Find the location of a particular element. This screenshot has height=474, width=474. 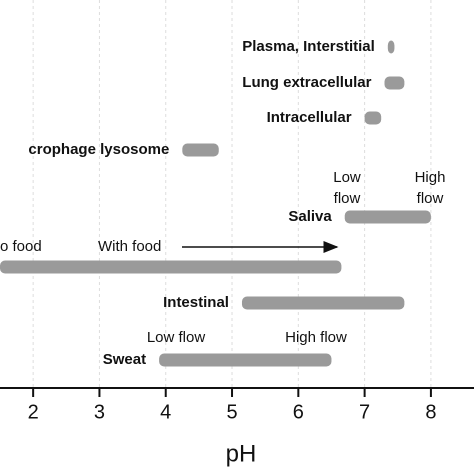

category-label: o food is located at coordinates (21, 246).